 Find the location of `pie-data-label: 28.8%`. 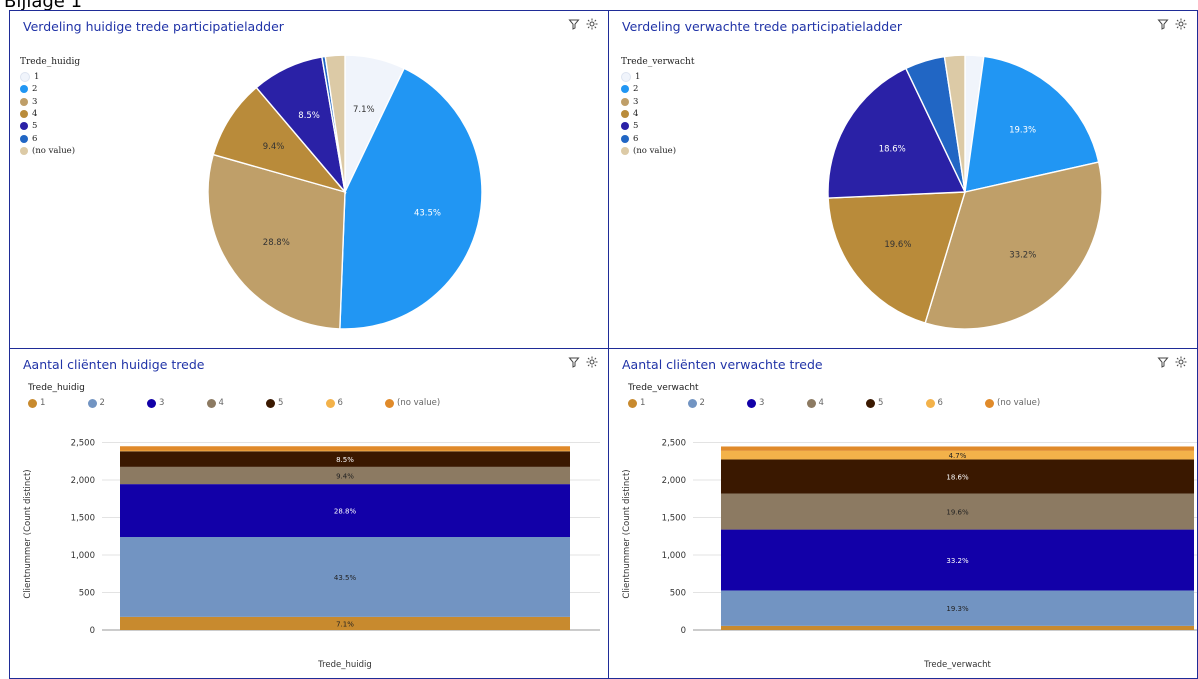

pie-data-label: 28.8% is located at coordinates (276, 243).